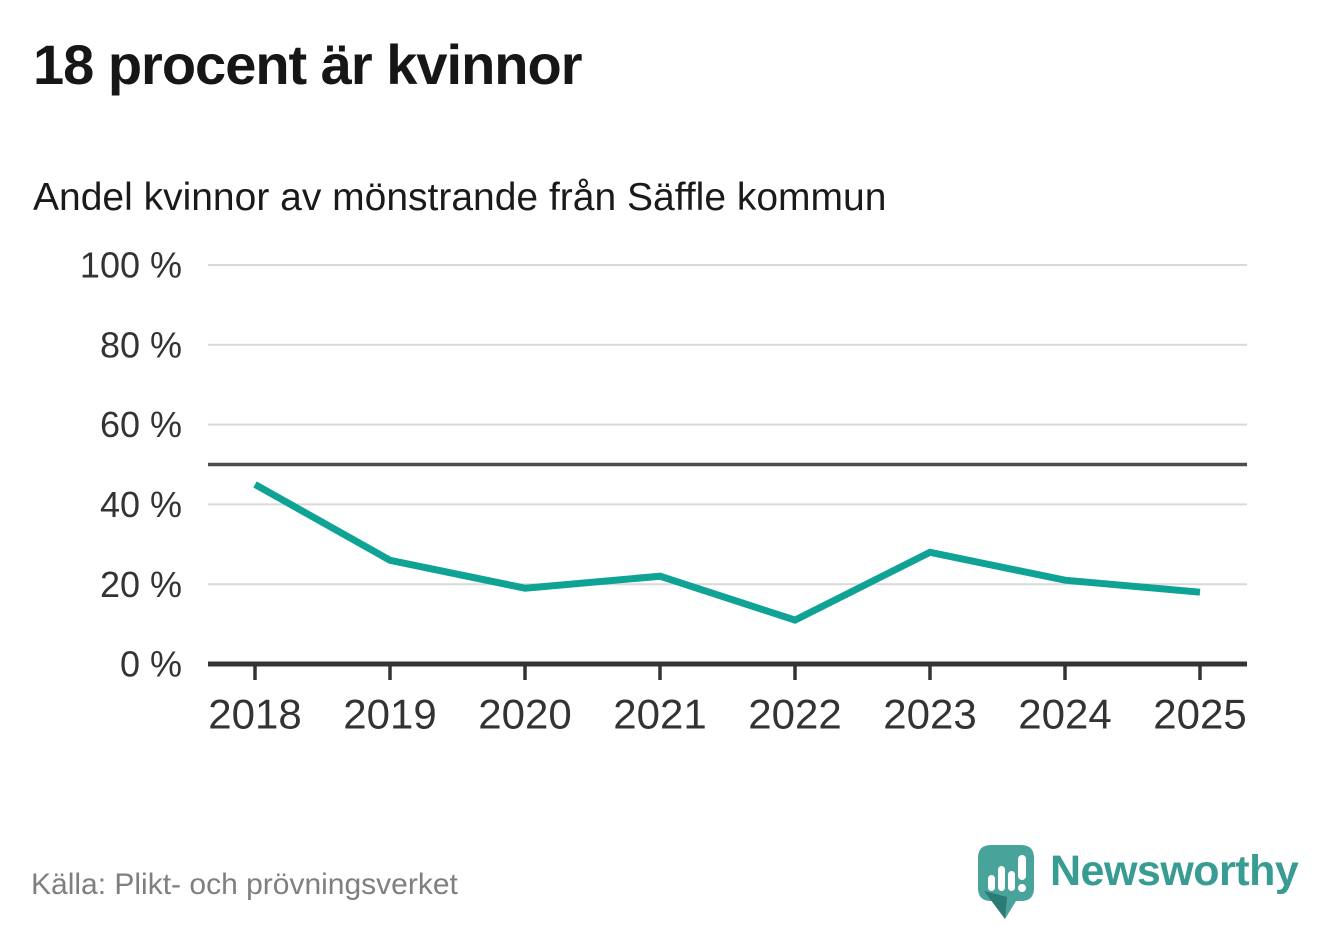  Describe the element at coordinates (1006, 882) in the screenshot. I see `newsworthy-speech-bubble-chart-icon` at that location.